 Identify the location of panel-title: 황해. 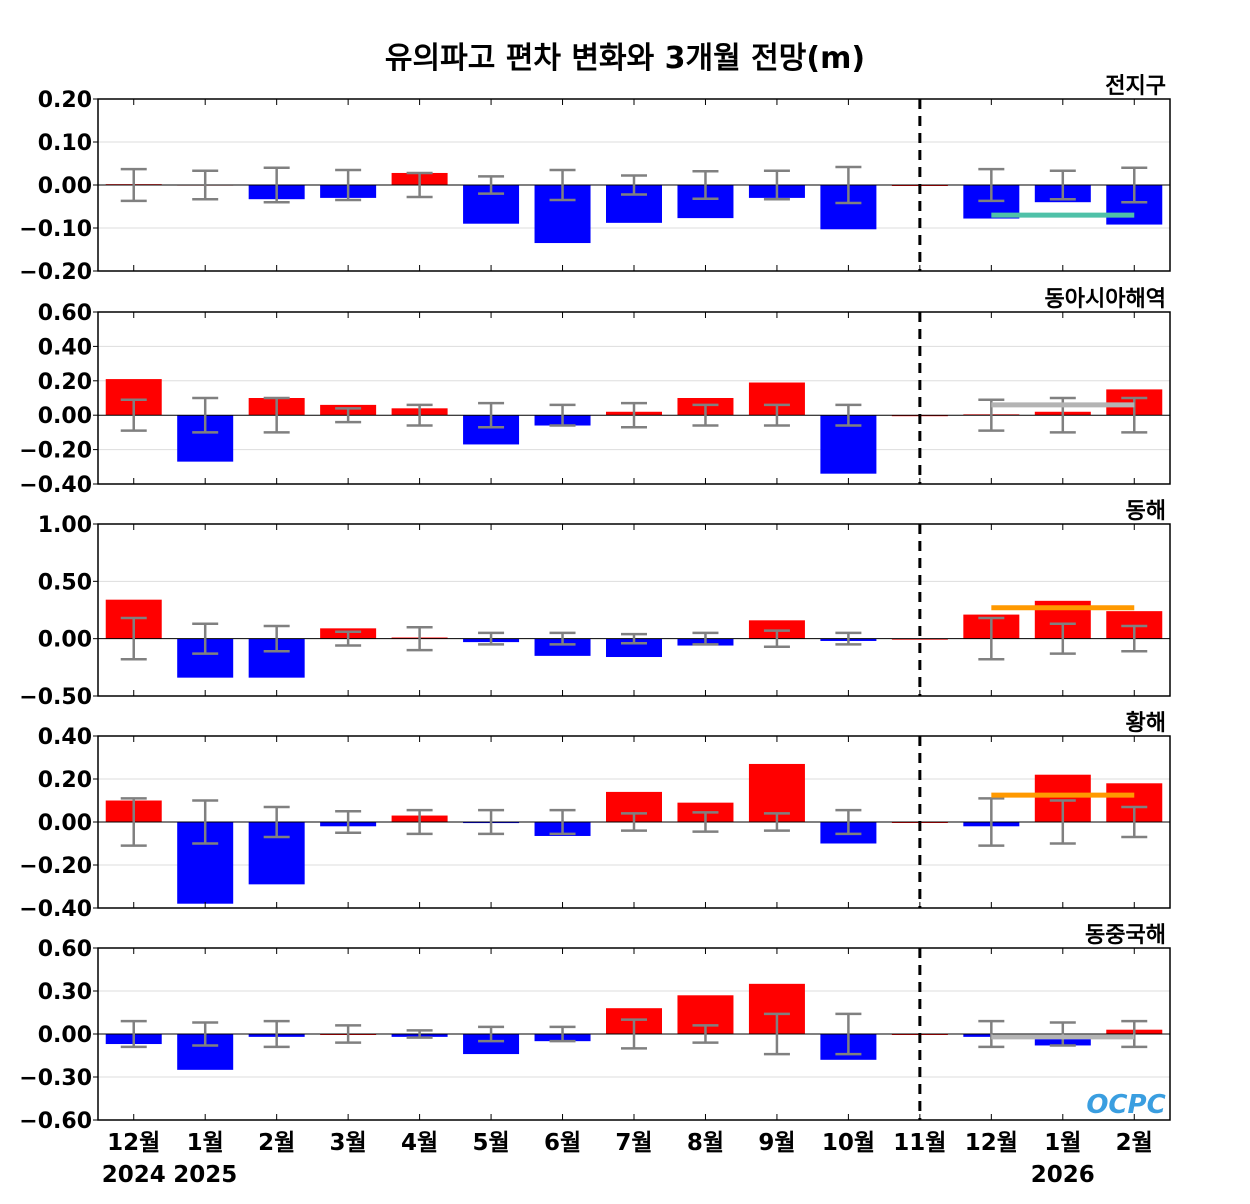
(1146, 723).